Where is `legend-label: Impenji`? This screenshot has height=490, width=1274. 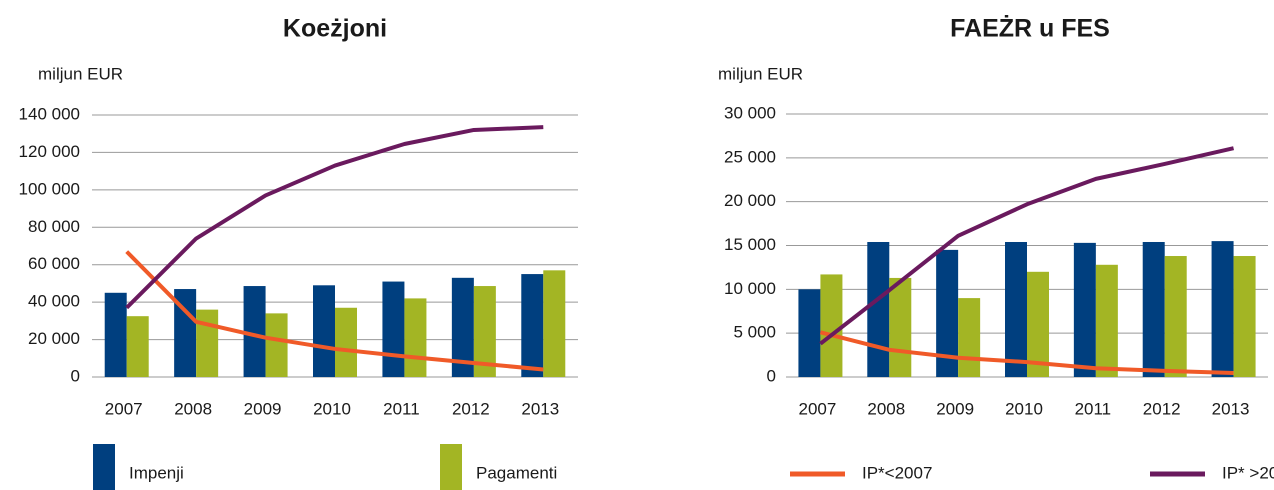 legend-label: Impenji is located at coordinates (156, 472).